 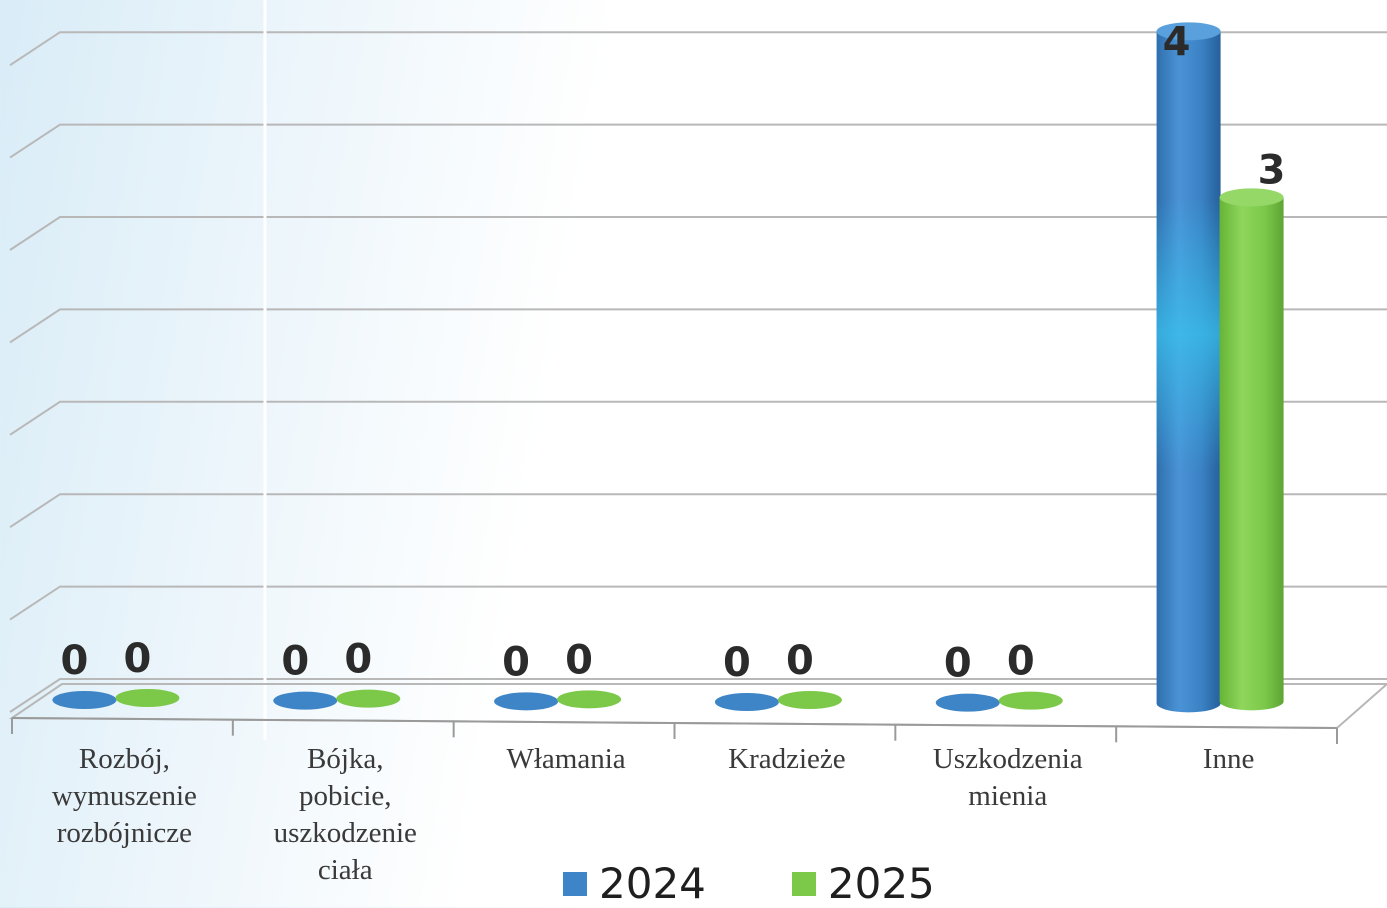 I want to click on value-label-2024-2: 0, so click(x=516, y=662).